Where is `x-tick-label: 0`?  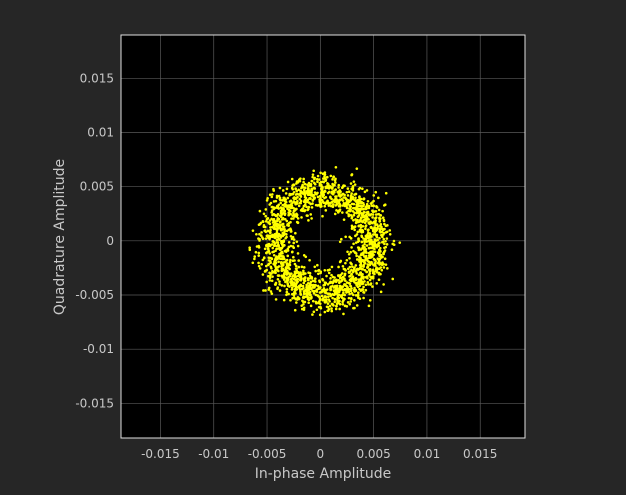
x-tick-label: 0 is located at coordinates (321, 454).